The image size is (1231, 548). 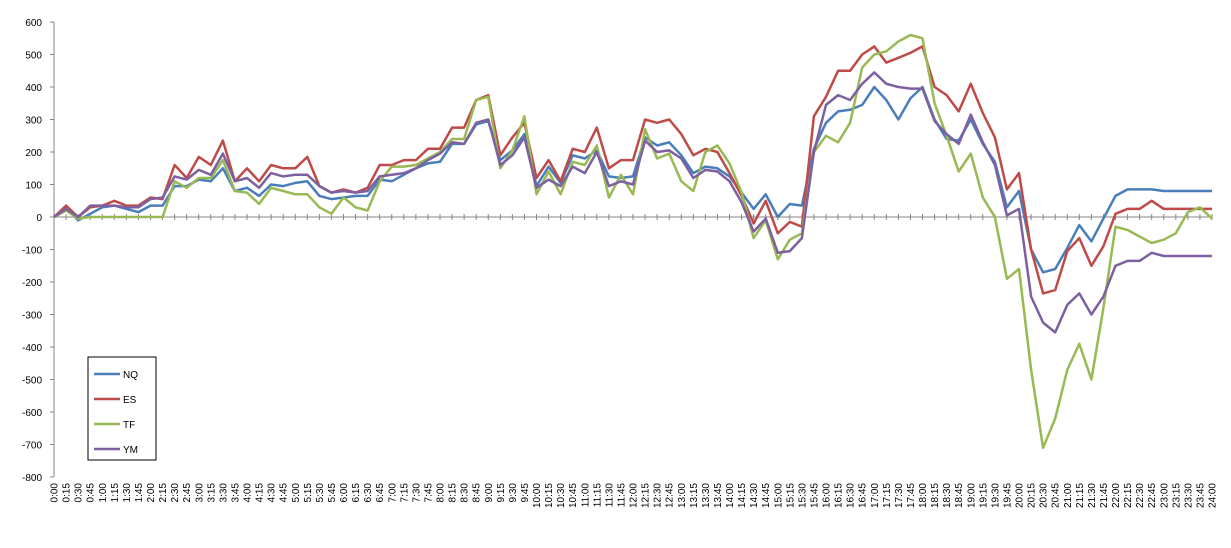 I want to click on y-tick-label: -800, so click(x=32, y=478).